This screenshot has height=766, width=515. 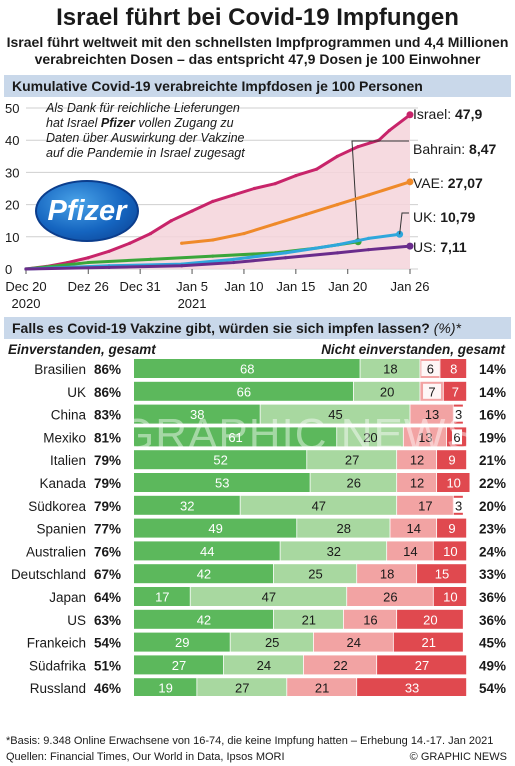 What do you see at coordinates (67, 597) in the screenshot?
I see `country-label: Japan` at bounding box center [67, 597].